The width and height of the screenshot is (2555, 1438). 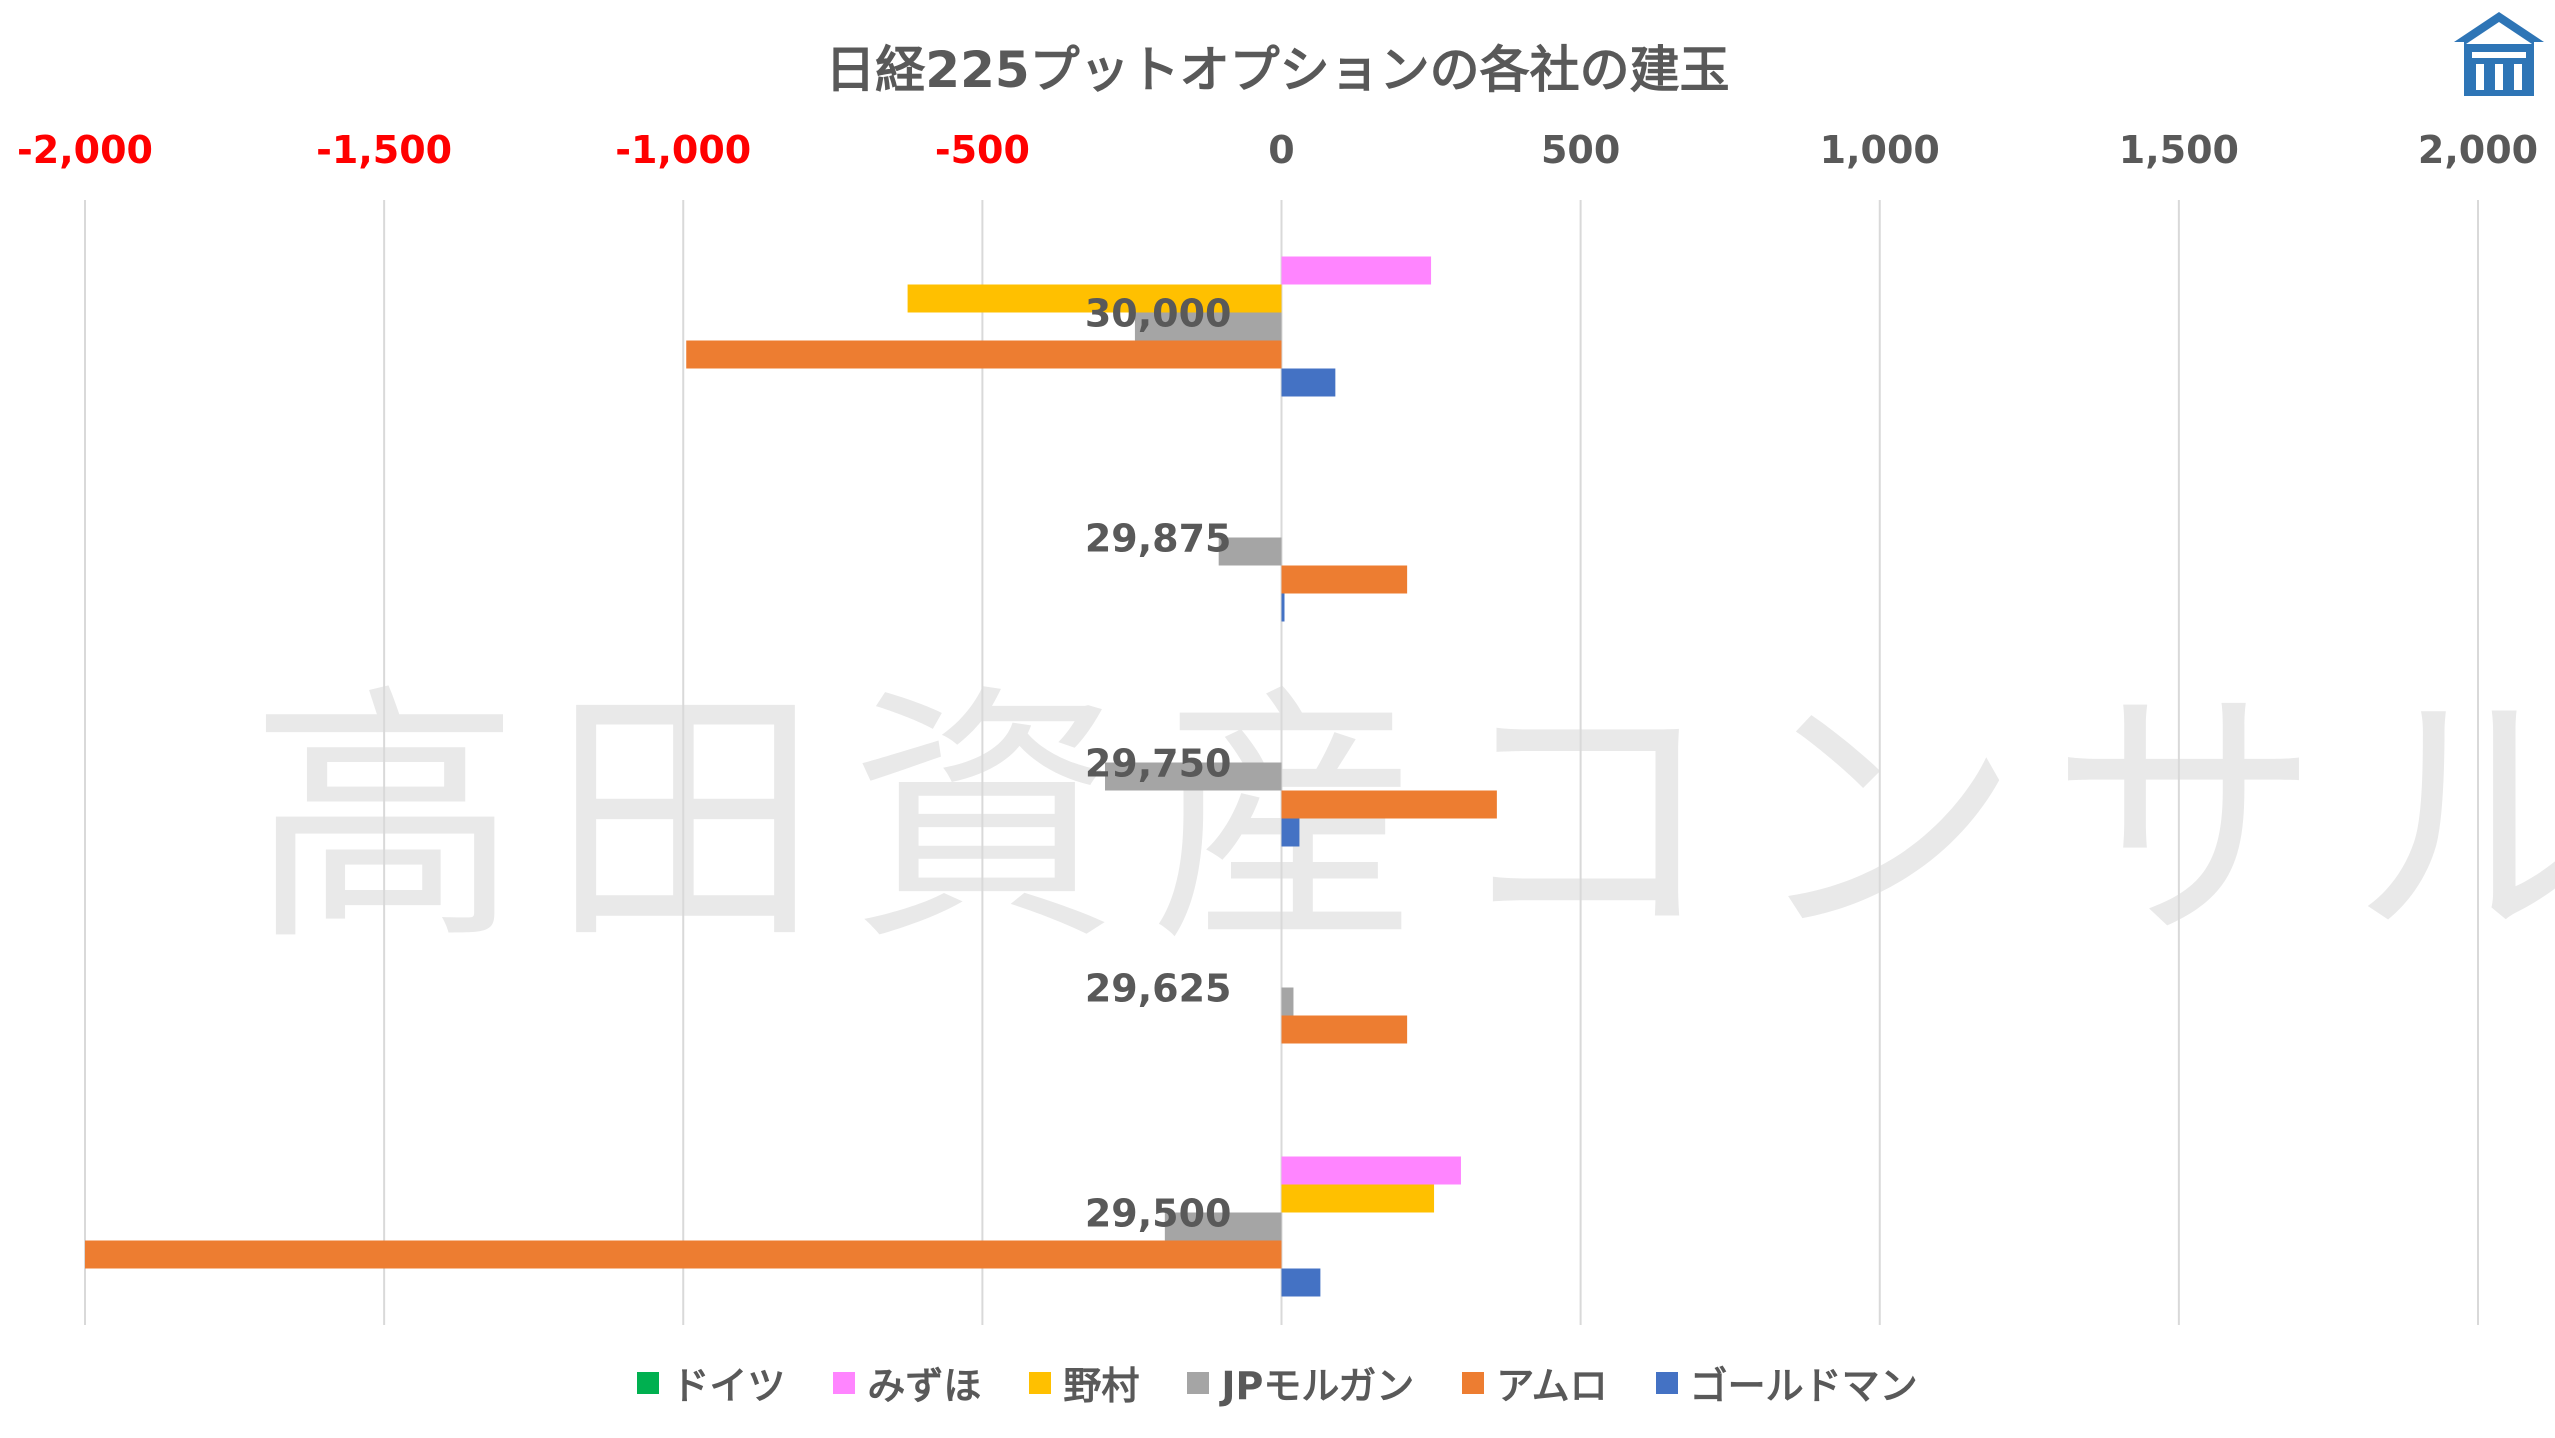 I want to click on legend-label: ゴールドマン, so click(x=1803, y=1386).